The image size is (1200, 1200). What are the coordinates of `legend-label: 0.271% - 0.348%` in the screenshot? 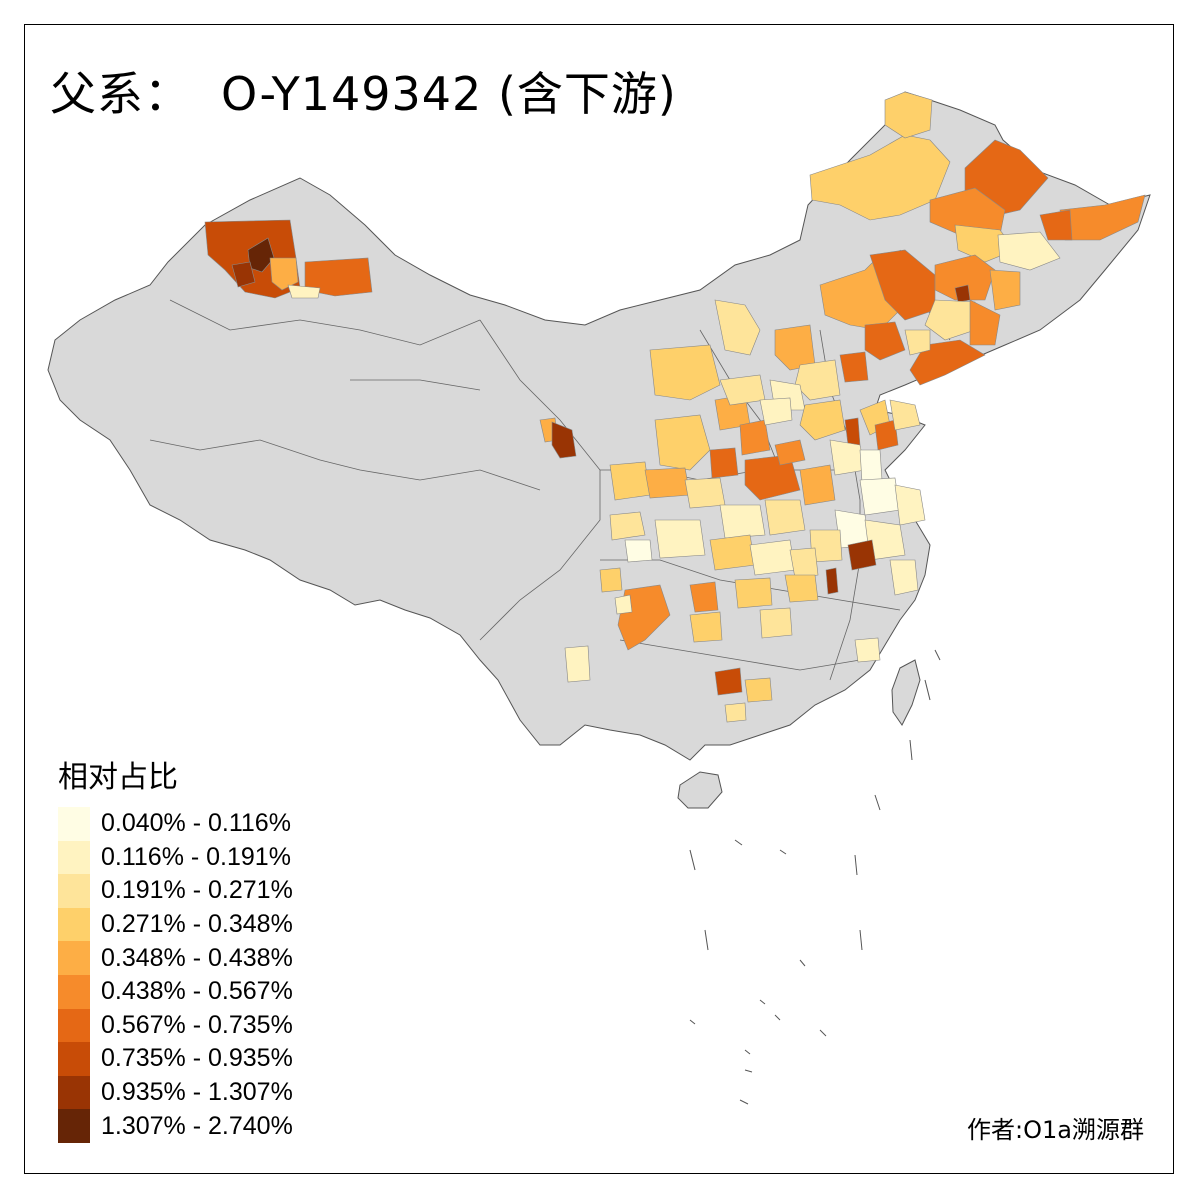 It's located at (197, 924).